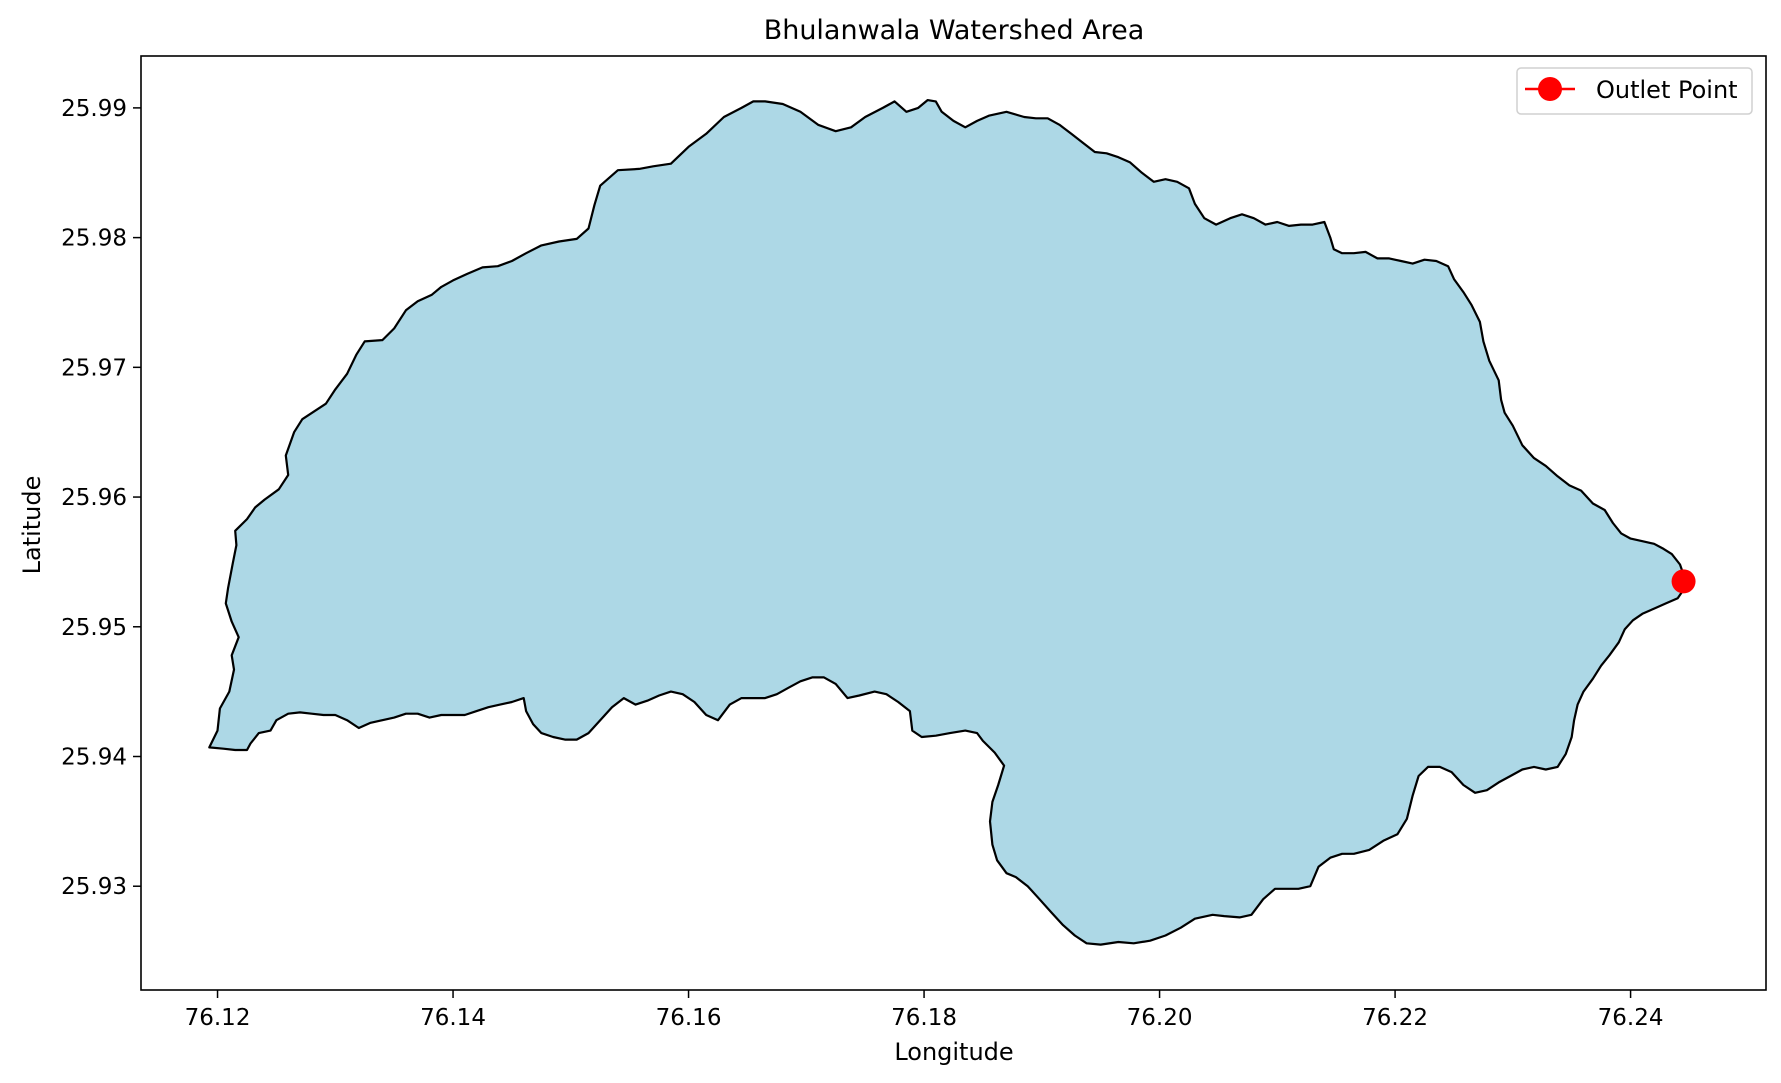 The height and width of the screenshot is (1083, 1781). What do you see at coordinates (218, 1018) in the screenshot?
I see `x-tick-label: 76.12` at bounding box center [218, 1018].